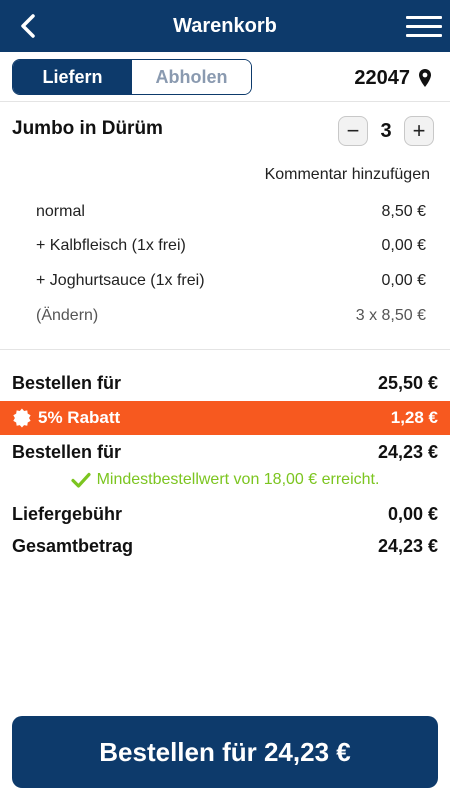 The image size is (450, 800). Describe the element at coordinates (79, 417) in the screenshot. I see `discount-label: 5% Rabatt` at that location.